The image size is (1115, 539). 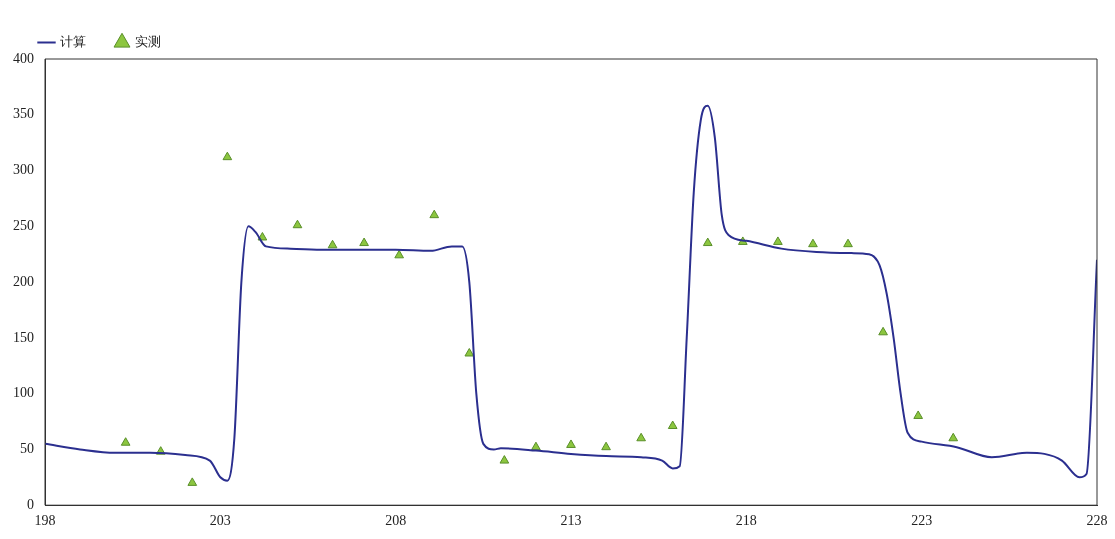 What do you see at coordinates (1097, 521) in the screenshot?
I see `x-tick-label: 228` at bounding box center [1097, 521].